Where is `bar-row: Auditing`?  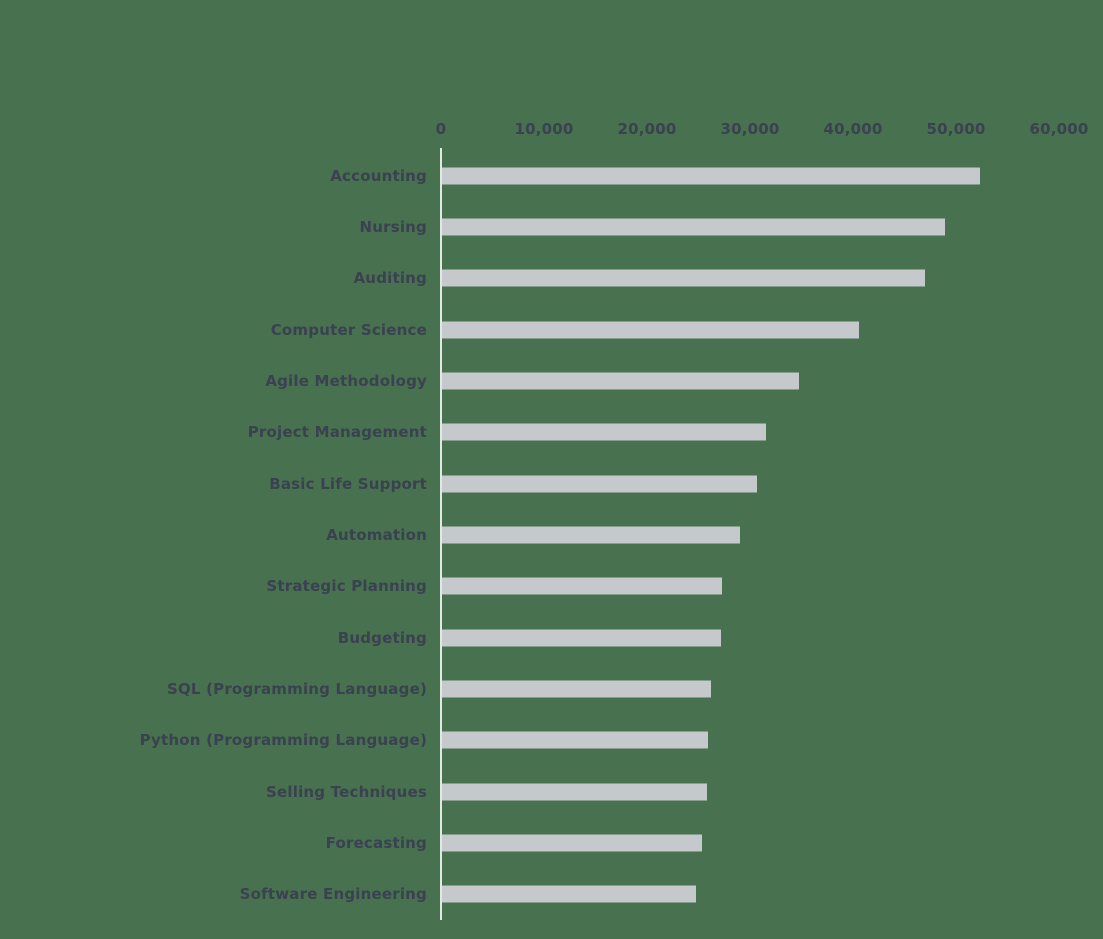
bar-row: Auditing is located at coordinates (551, 278).